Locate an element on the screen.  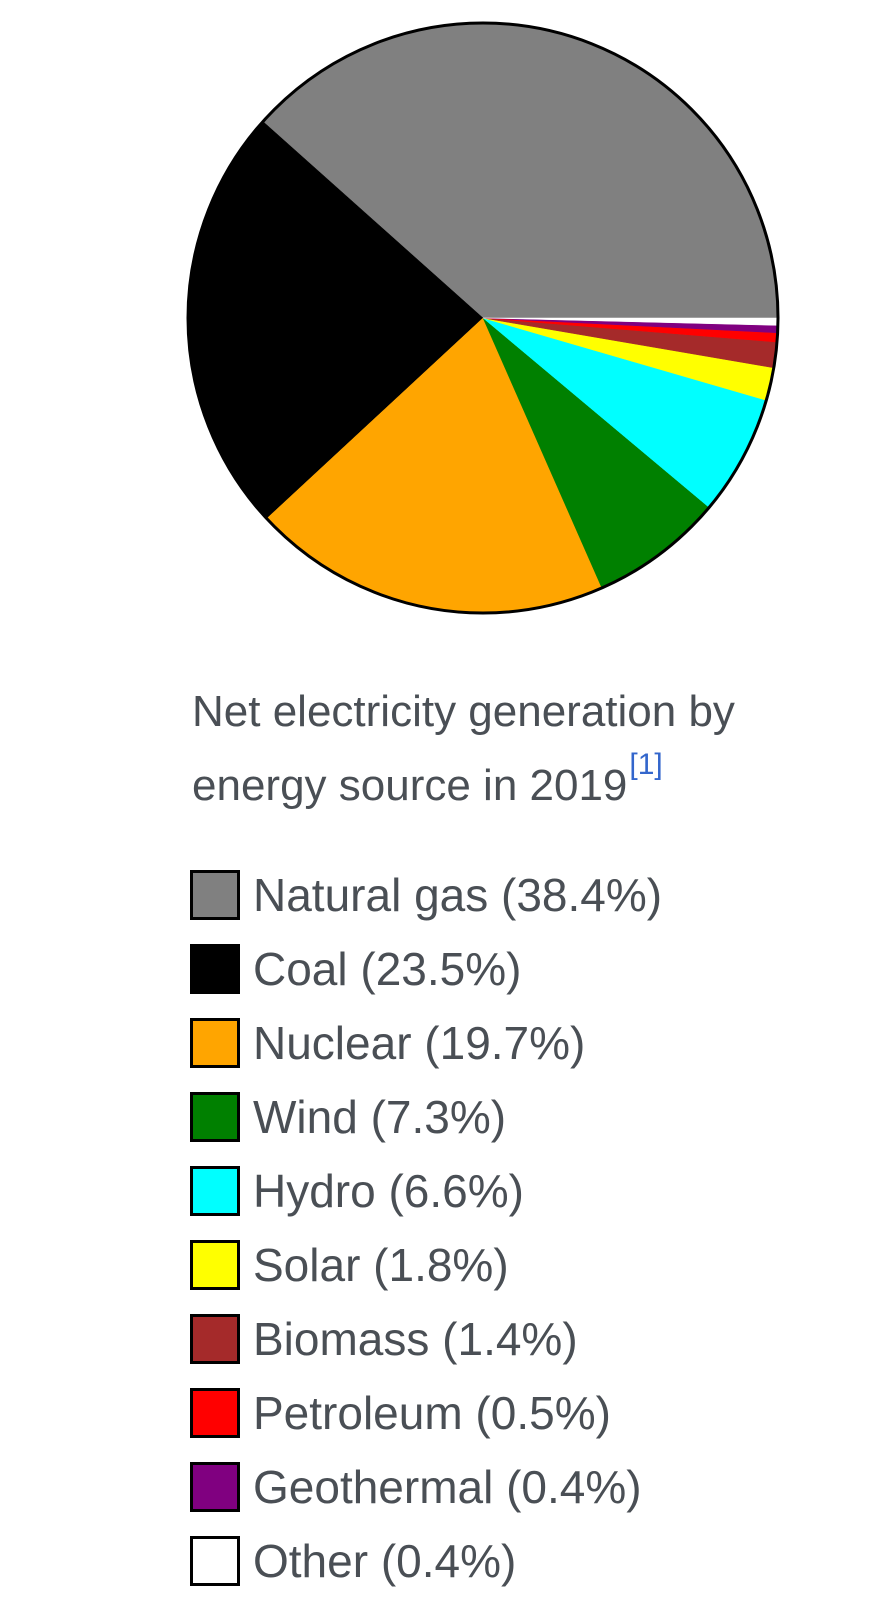
other-swatch-icon is located at coordinates (215, 1561).